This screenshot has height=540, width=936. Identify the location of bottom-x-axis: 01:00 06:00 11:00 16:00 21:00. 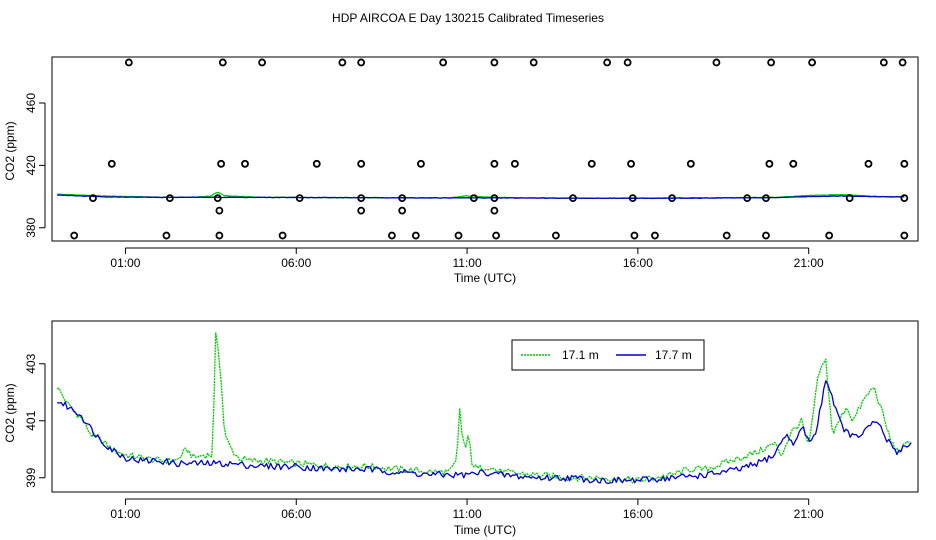
(467, 509).